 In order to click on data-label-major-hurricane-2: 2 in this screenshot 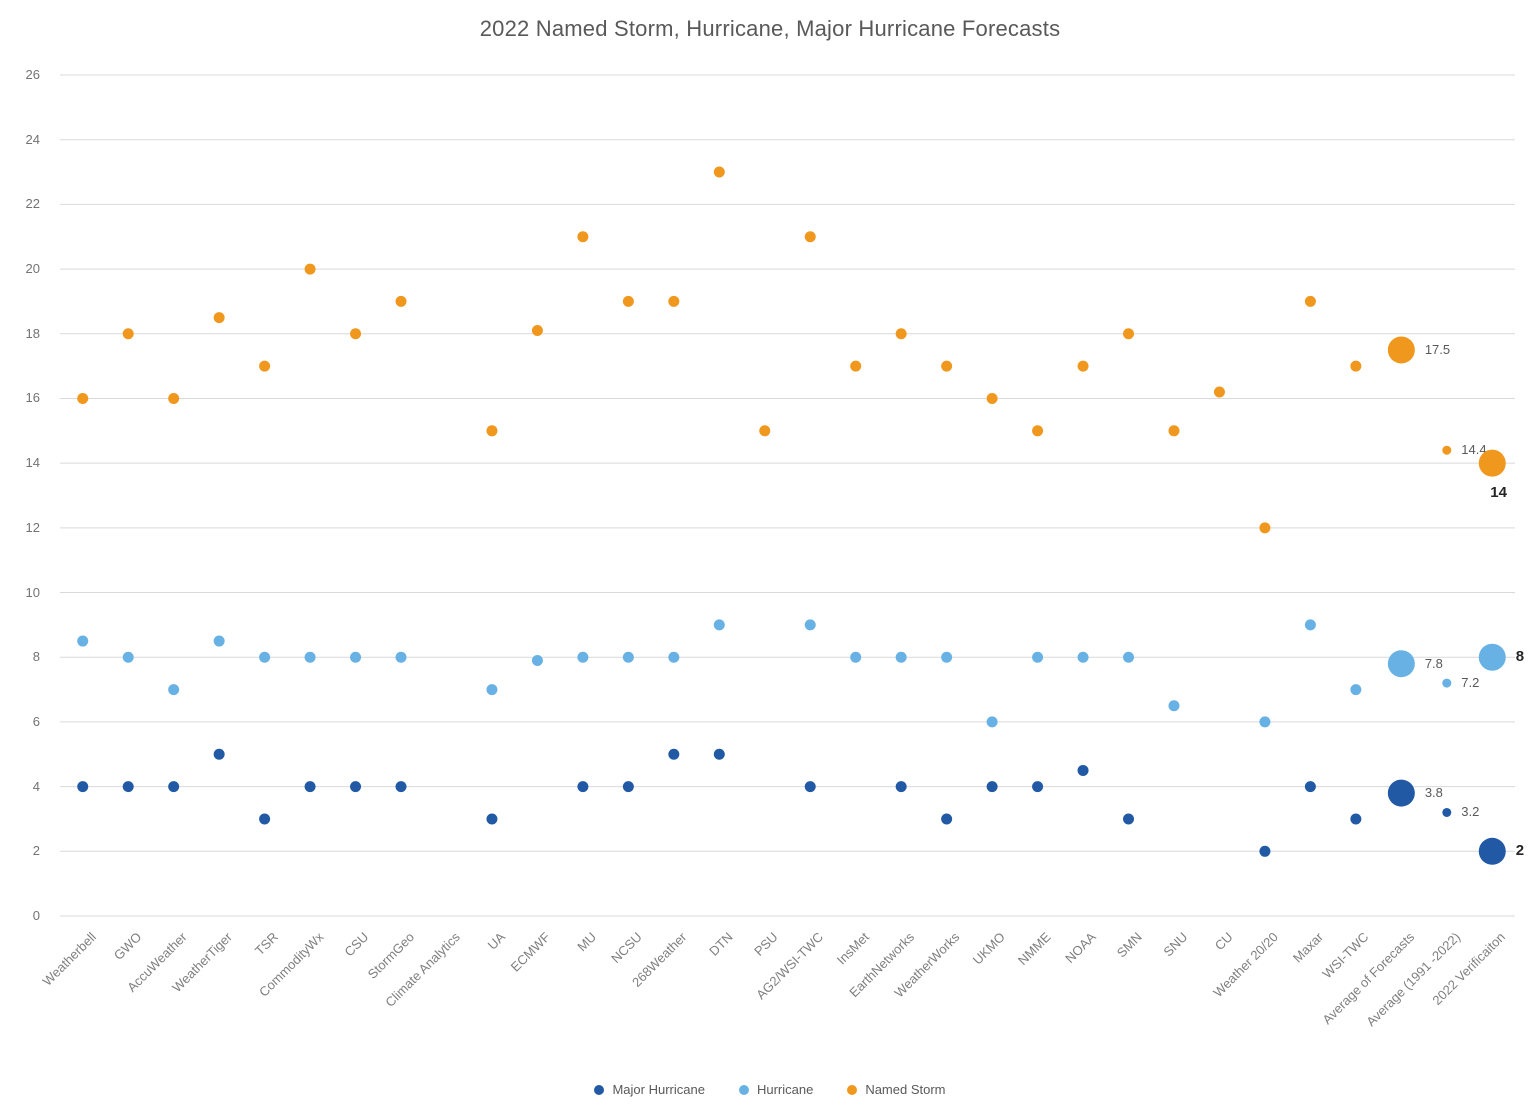, I will do `click(1520, 851)`.